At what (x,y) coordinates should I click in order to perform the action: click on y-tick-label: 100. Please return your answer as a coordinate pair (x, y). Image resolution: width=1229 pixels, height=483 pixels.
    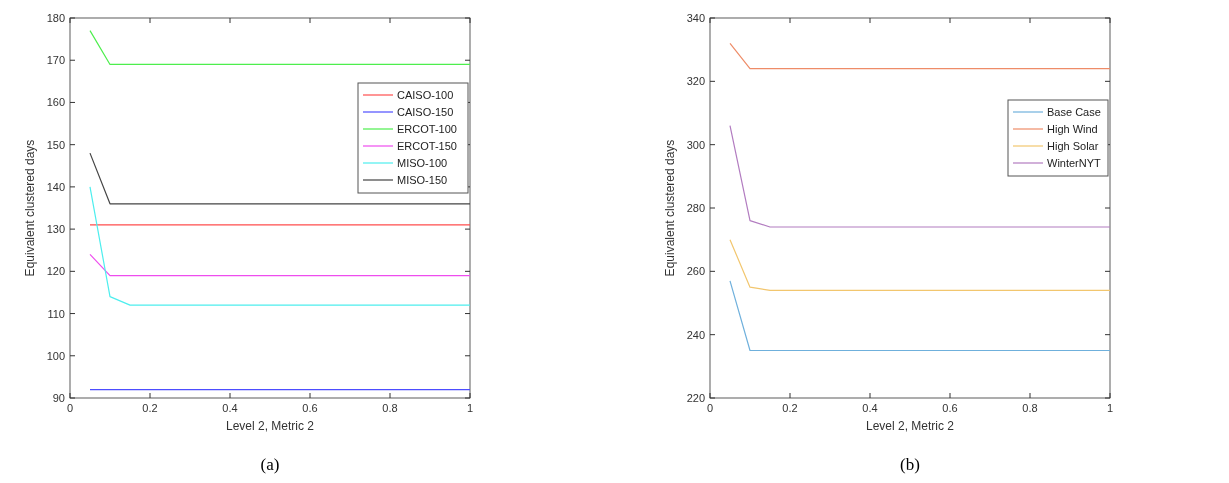
    Looking at the image, I should click on (55, 355).